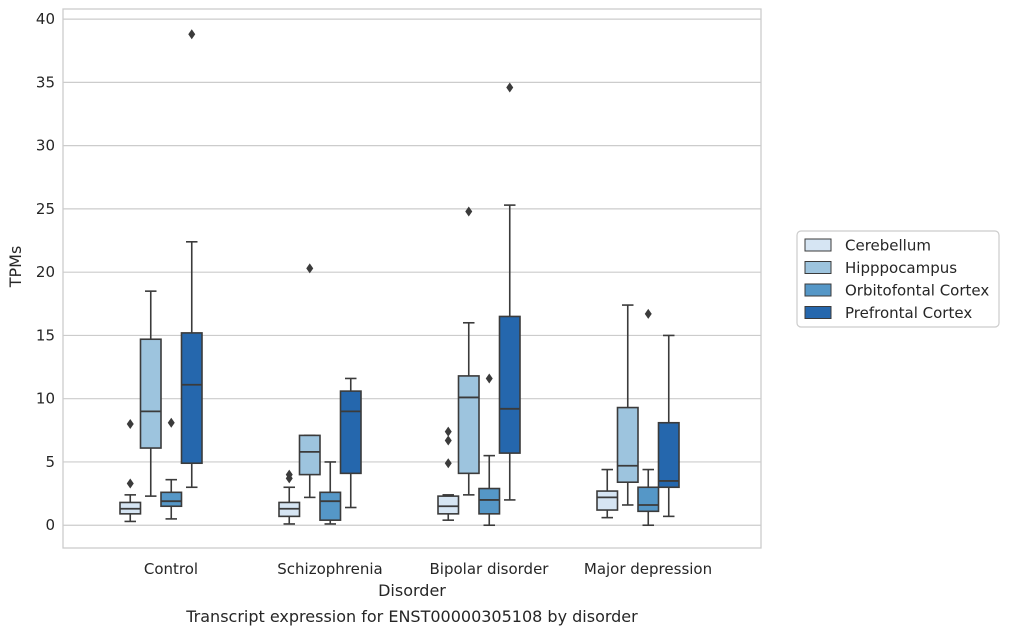 The width and height of the screenshot is (1009, 634). What do you see at coordinates (45, 82) in the screenshot?
I see `y-tick-label: 35` at bounding box center [45, 82].